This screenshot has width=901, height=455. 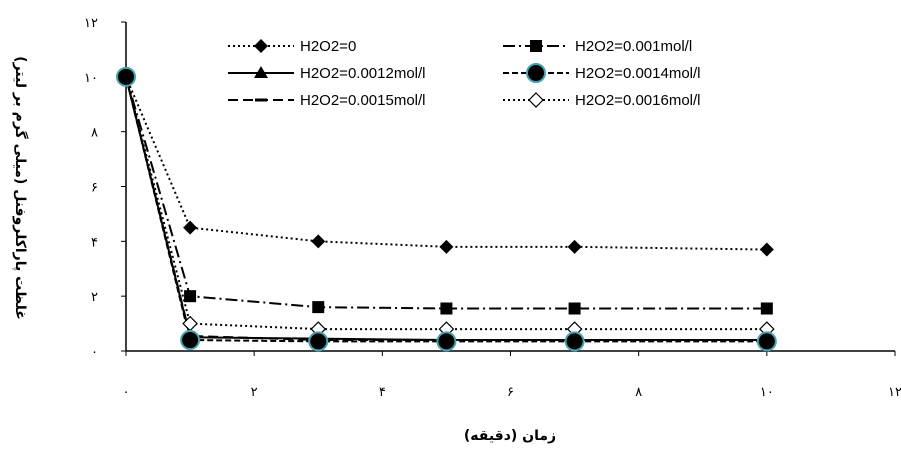 I want to click on x-tick-labels: ۰ ۲ ۴ ۶ ۸ ۱۰ ۱۲, so click(x=512, y=392).